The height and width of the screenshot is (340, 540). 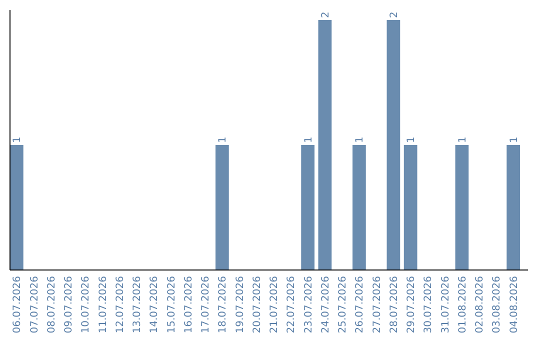 I want to click on x-tick-label: 31.07.2026, so click(x=446, y=305).